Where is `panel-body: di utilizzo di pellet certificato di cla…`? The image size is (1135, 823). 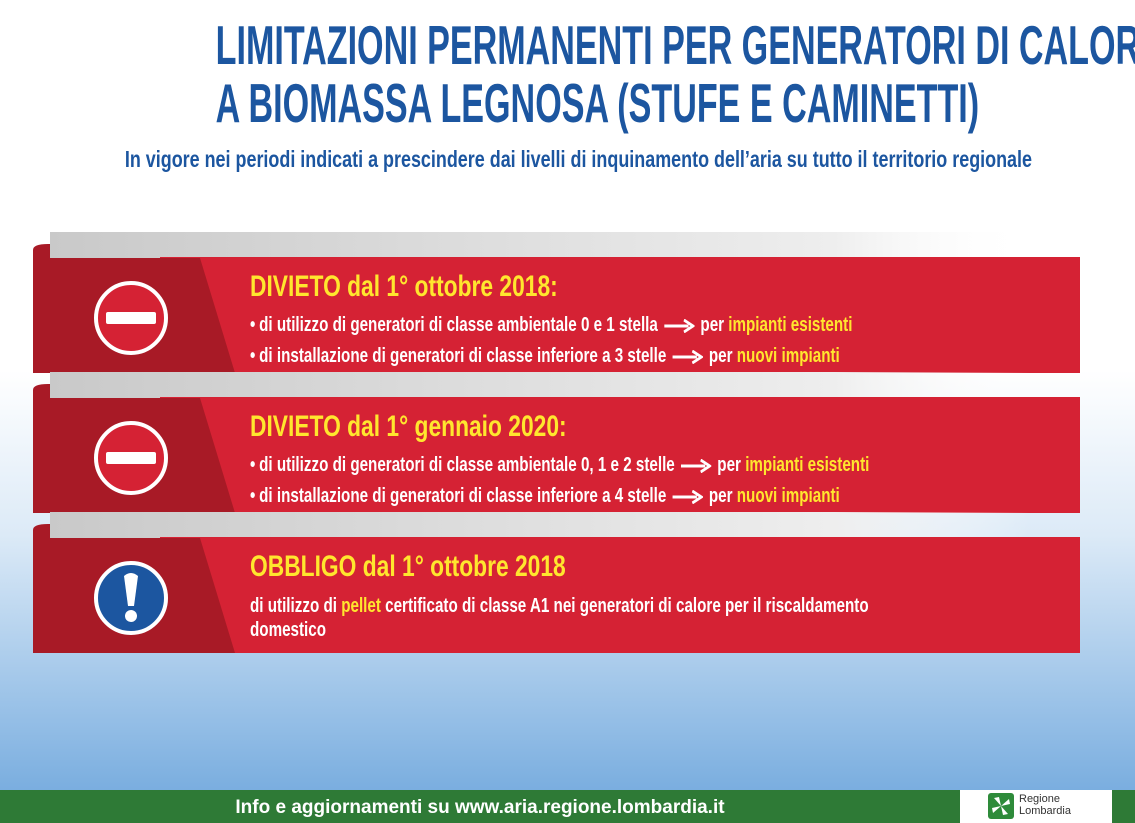
panel-body: di utilizzo di pellet certificato di cla… is located at coordinates (577, 618).